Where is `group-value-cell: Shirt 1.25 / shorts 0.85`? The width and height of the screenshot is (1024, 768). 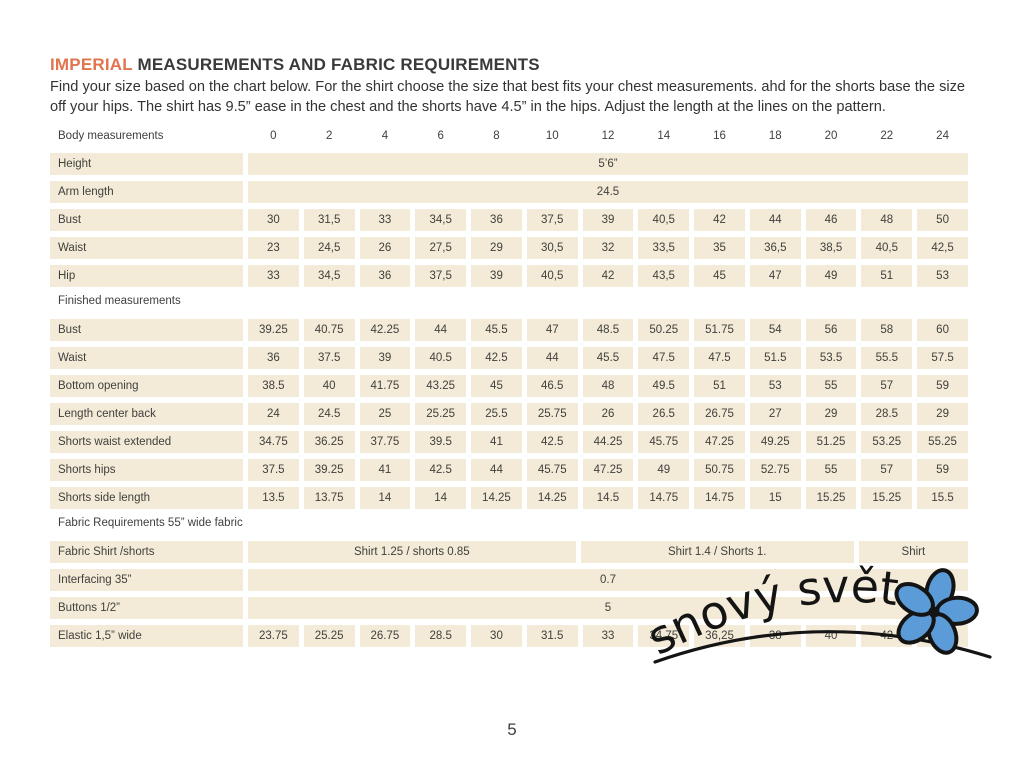 group-value-cell: Shirt 1.25 / shorts 0.85 is located at coordinates (412, 552).